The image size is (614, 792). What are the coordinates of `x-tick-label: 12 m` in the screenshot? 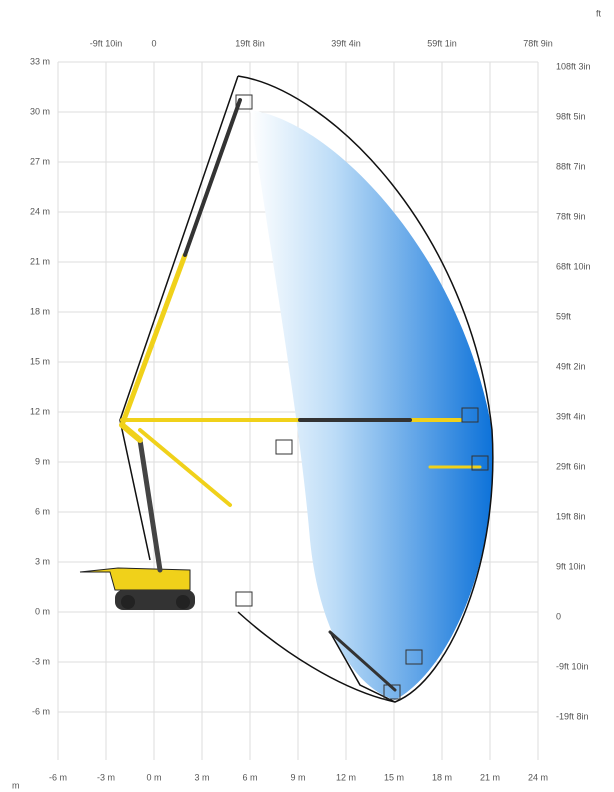 It's located at (346, 777).